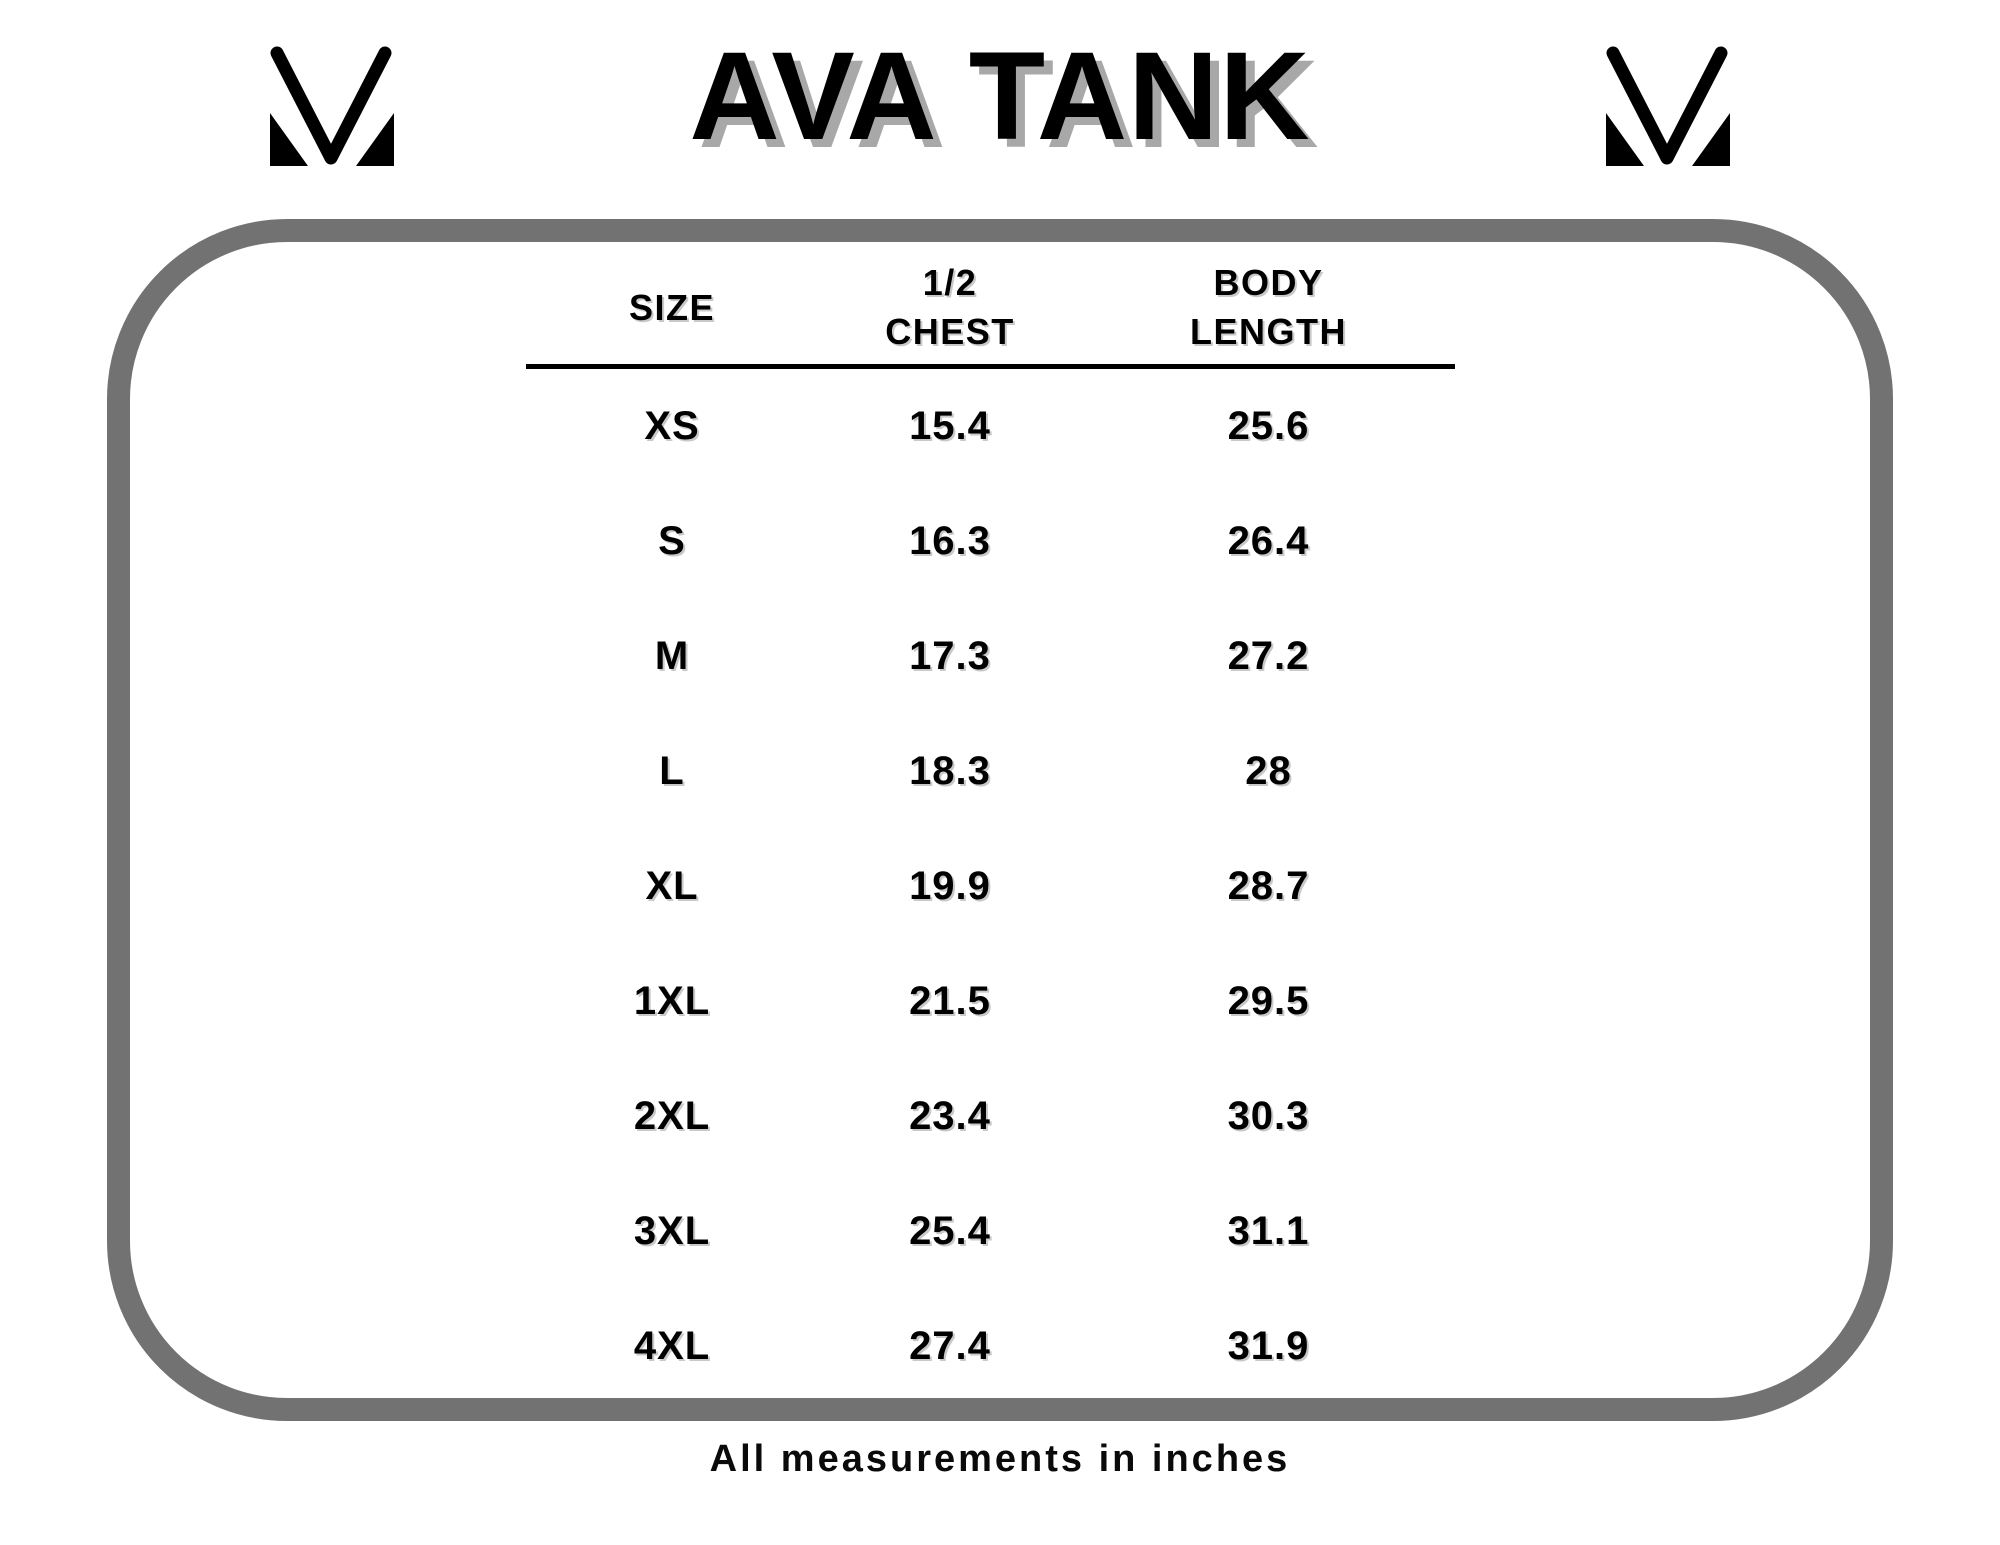 The width and height of the screenshot is (2000, 1545). Describe the element at coordinates (950, 541) in the screenshot. I see `chest-cell: 16.3` at that location.